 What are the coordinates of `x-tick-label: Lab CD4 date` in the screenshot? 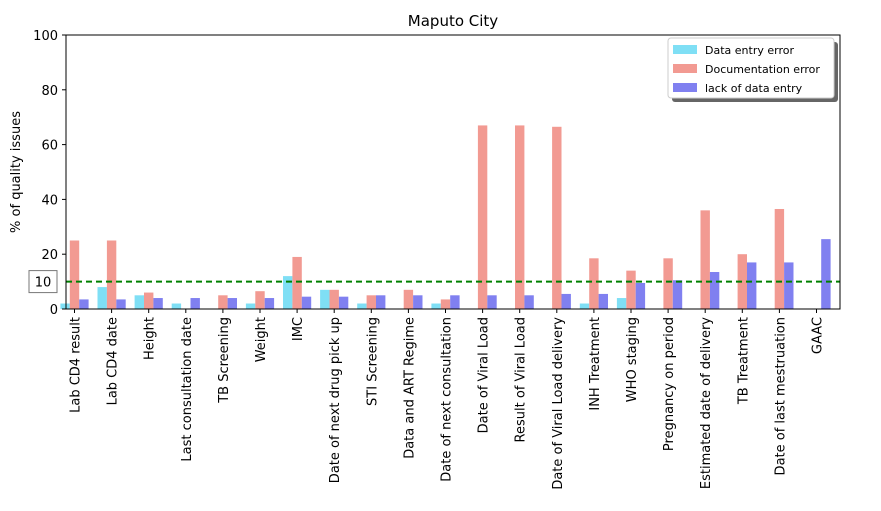 It's located at (113, 361).